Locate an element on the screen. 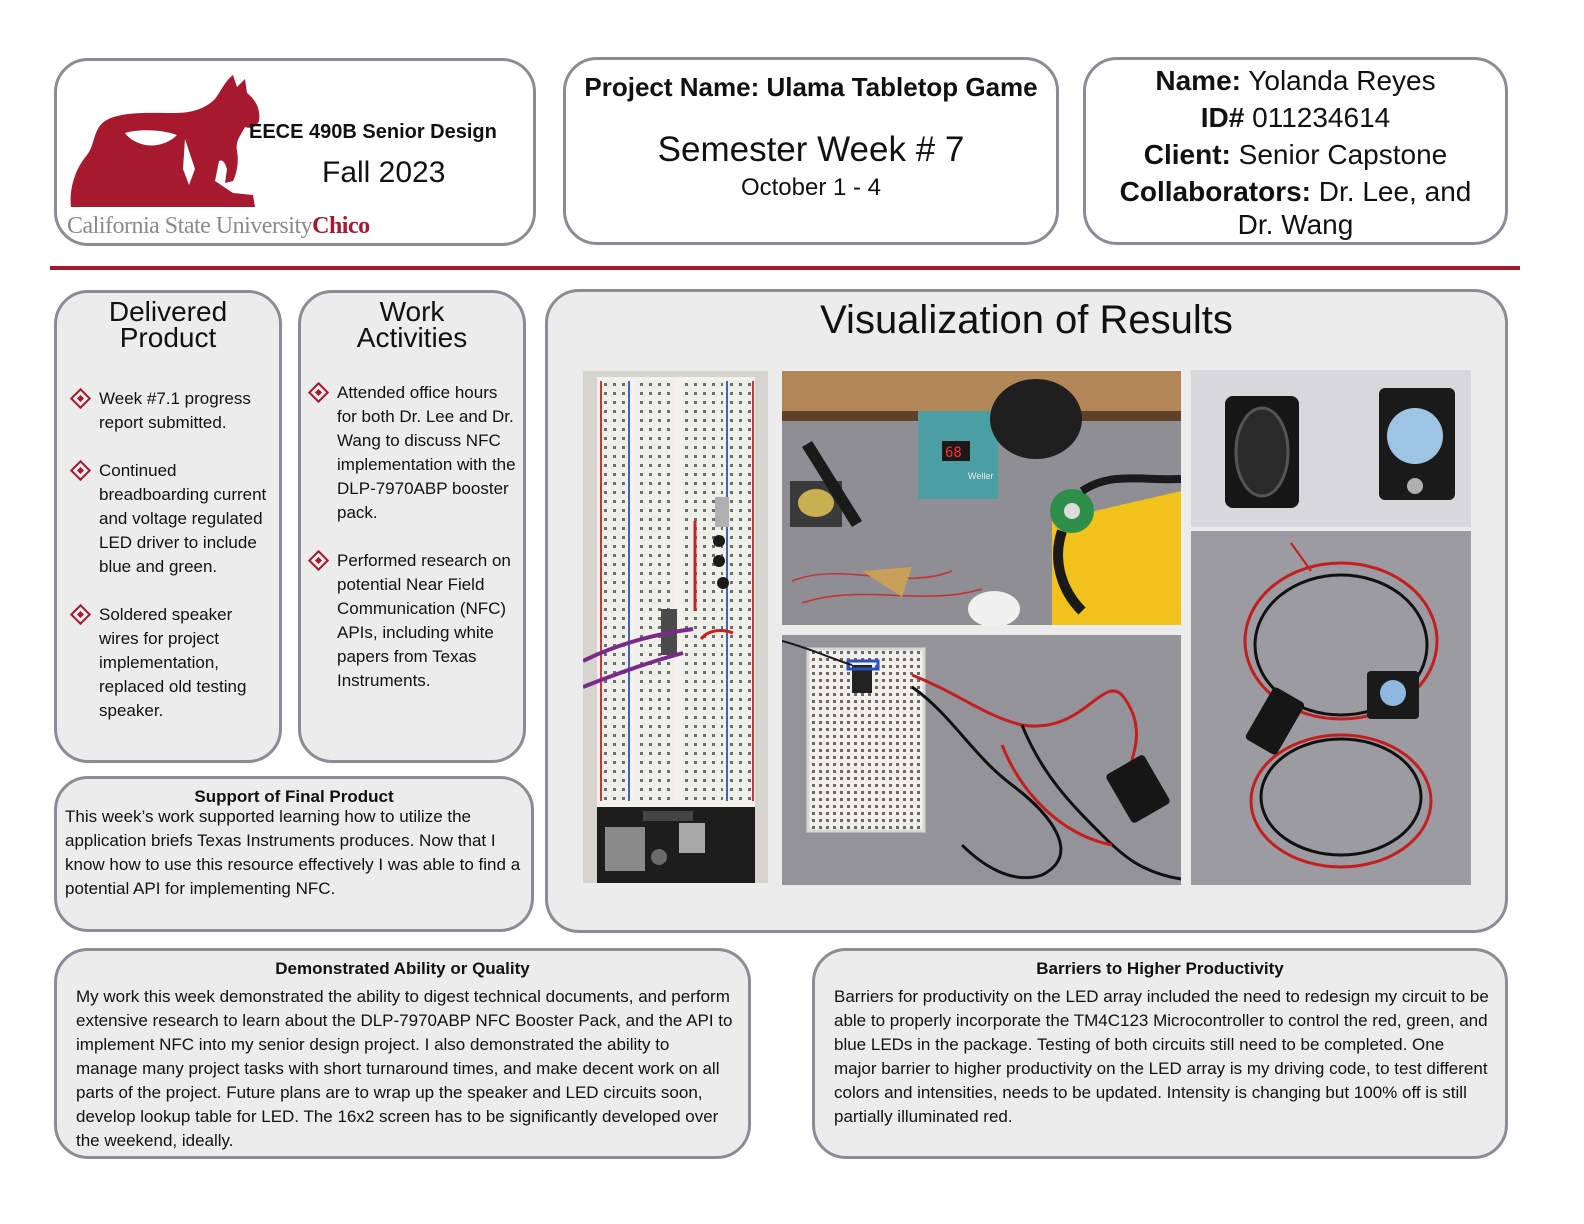  breadboard-speaker-photo is located at coordinates (981, 760).